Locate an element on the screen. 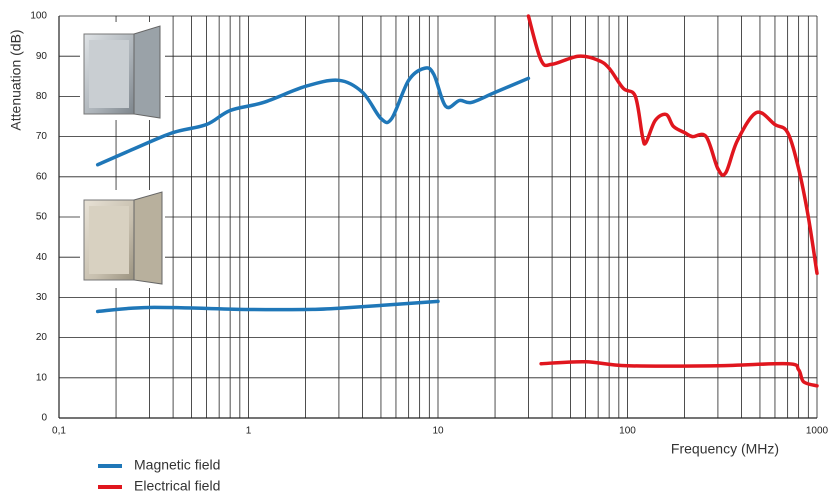  y-tick-label: 40 is located at coordinates (42, 257).